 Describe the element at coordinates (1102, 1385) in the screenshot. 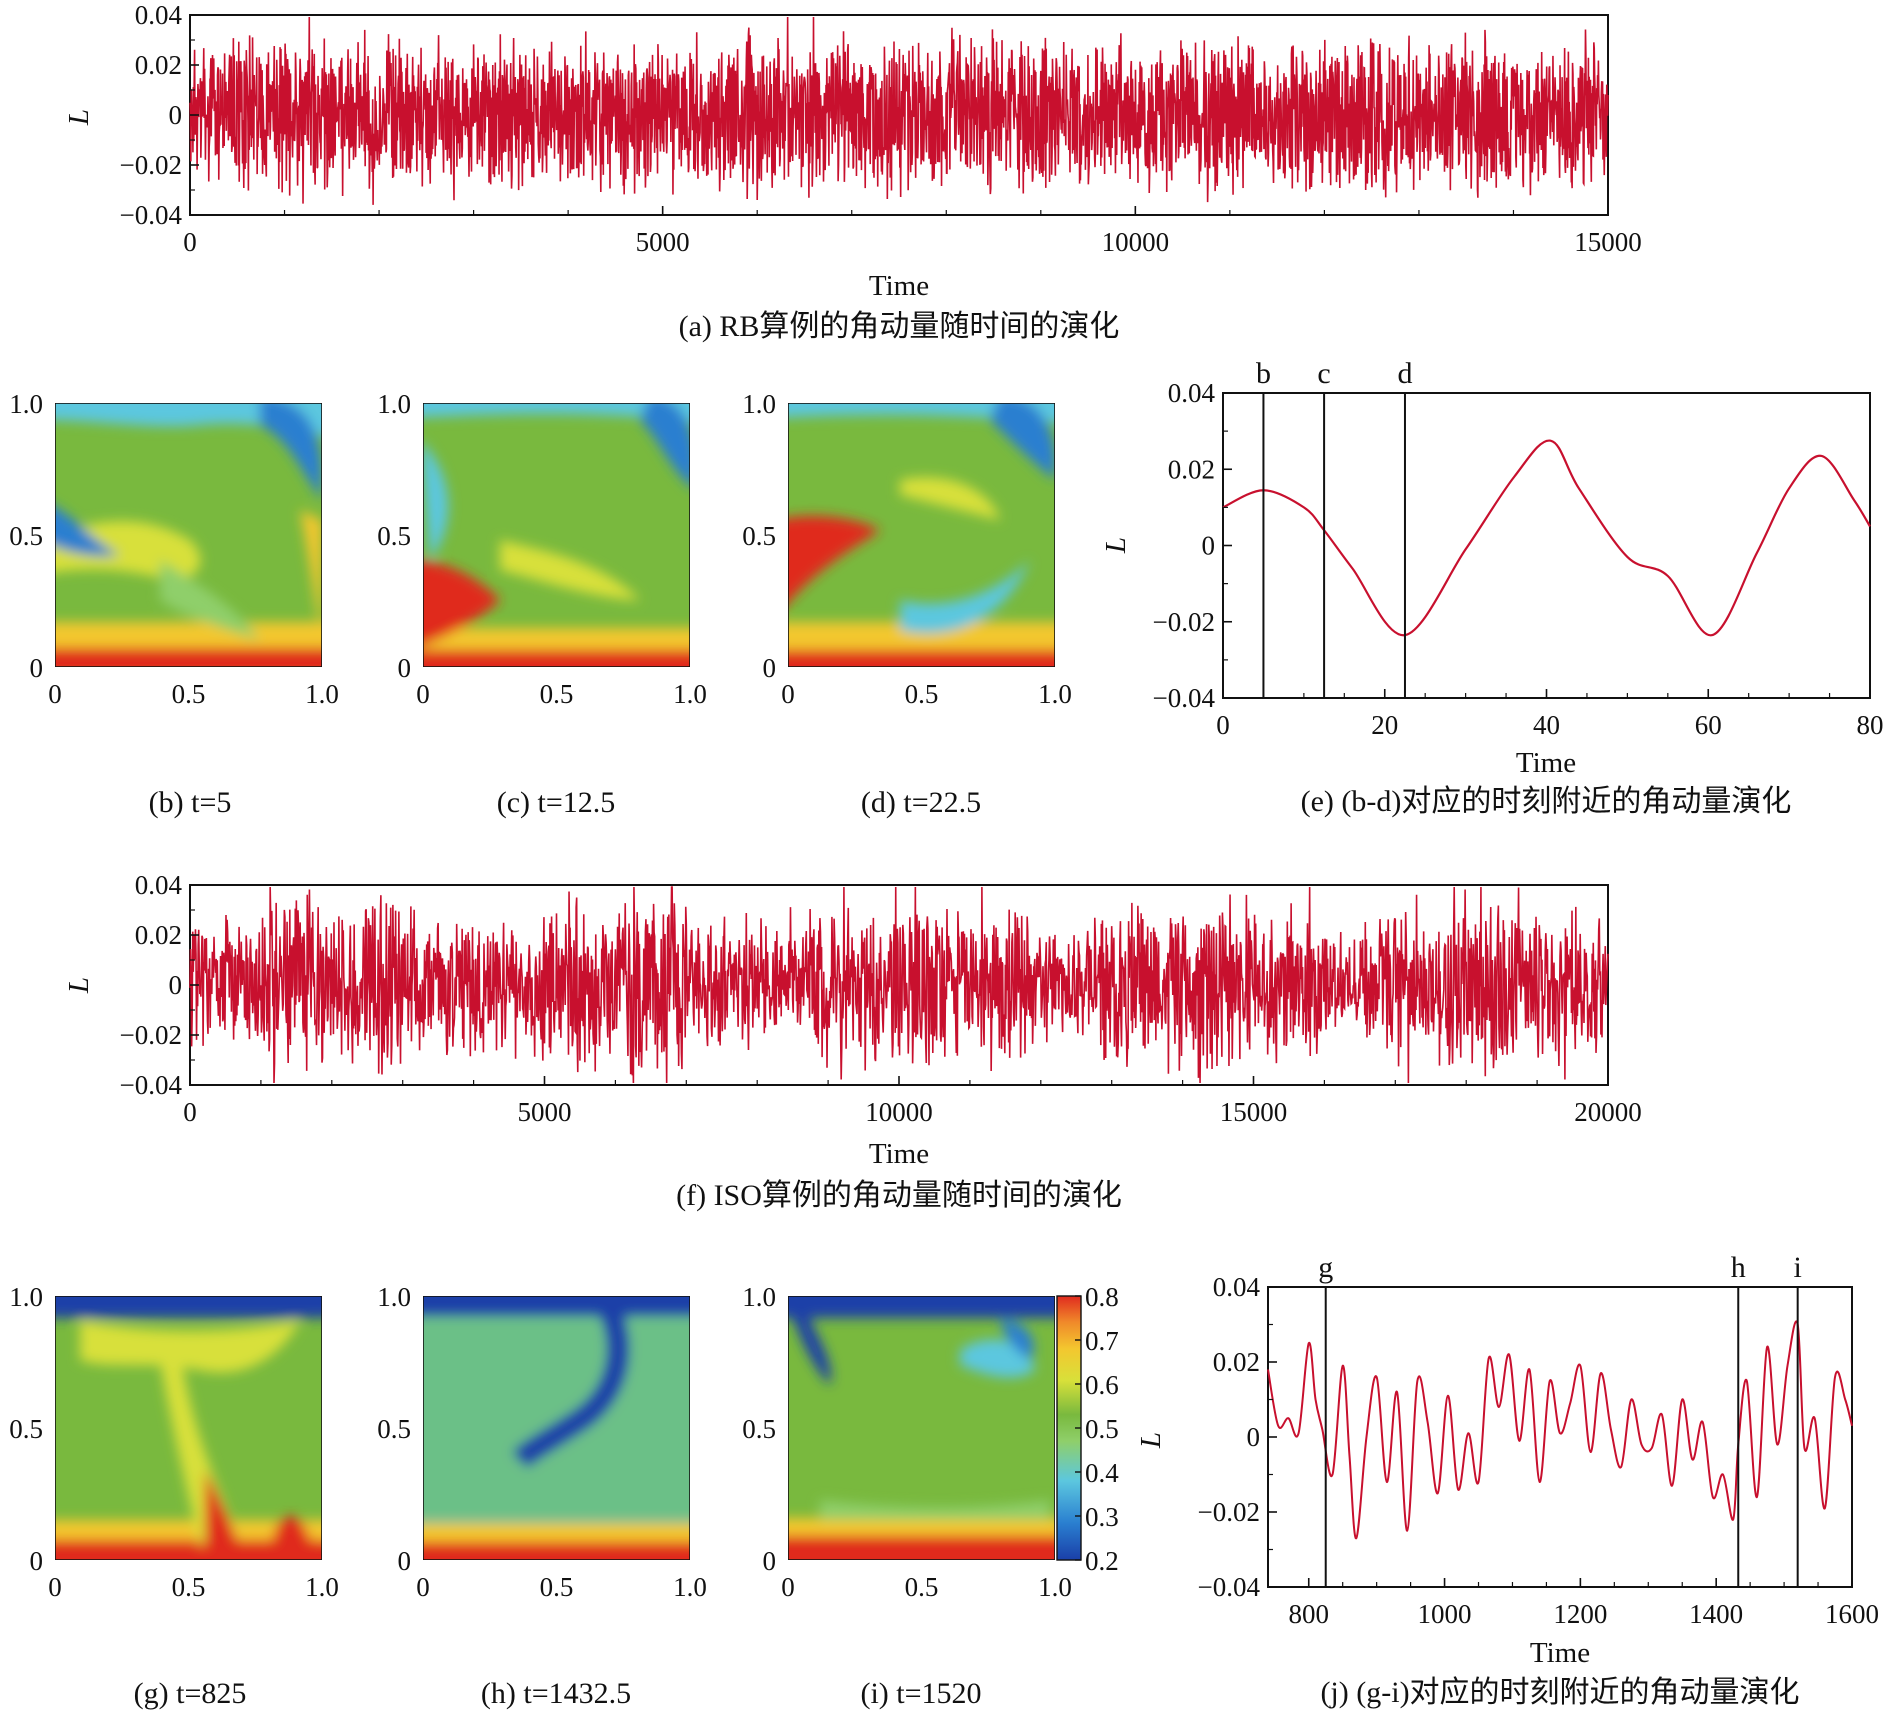

I see `colorbar-tick-label: 0.6` at that location.